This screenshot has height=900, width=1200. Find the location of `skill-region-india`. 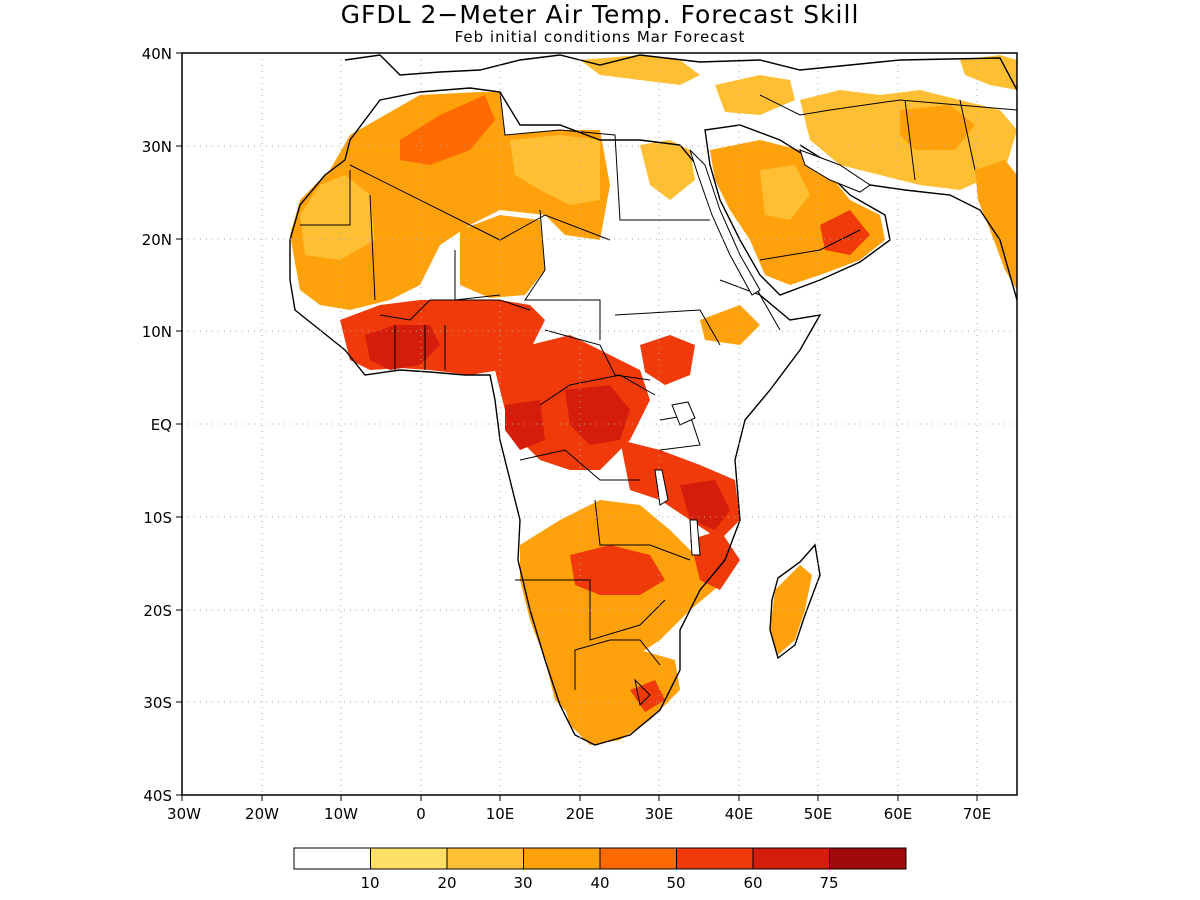

skill-region-india is located at coordinates (996, 225).